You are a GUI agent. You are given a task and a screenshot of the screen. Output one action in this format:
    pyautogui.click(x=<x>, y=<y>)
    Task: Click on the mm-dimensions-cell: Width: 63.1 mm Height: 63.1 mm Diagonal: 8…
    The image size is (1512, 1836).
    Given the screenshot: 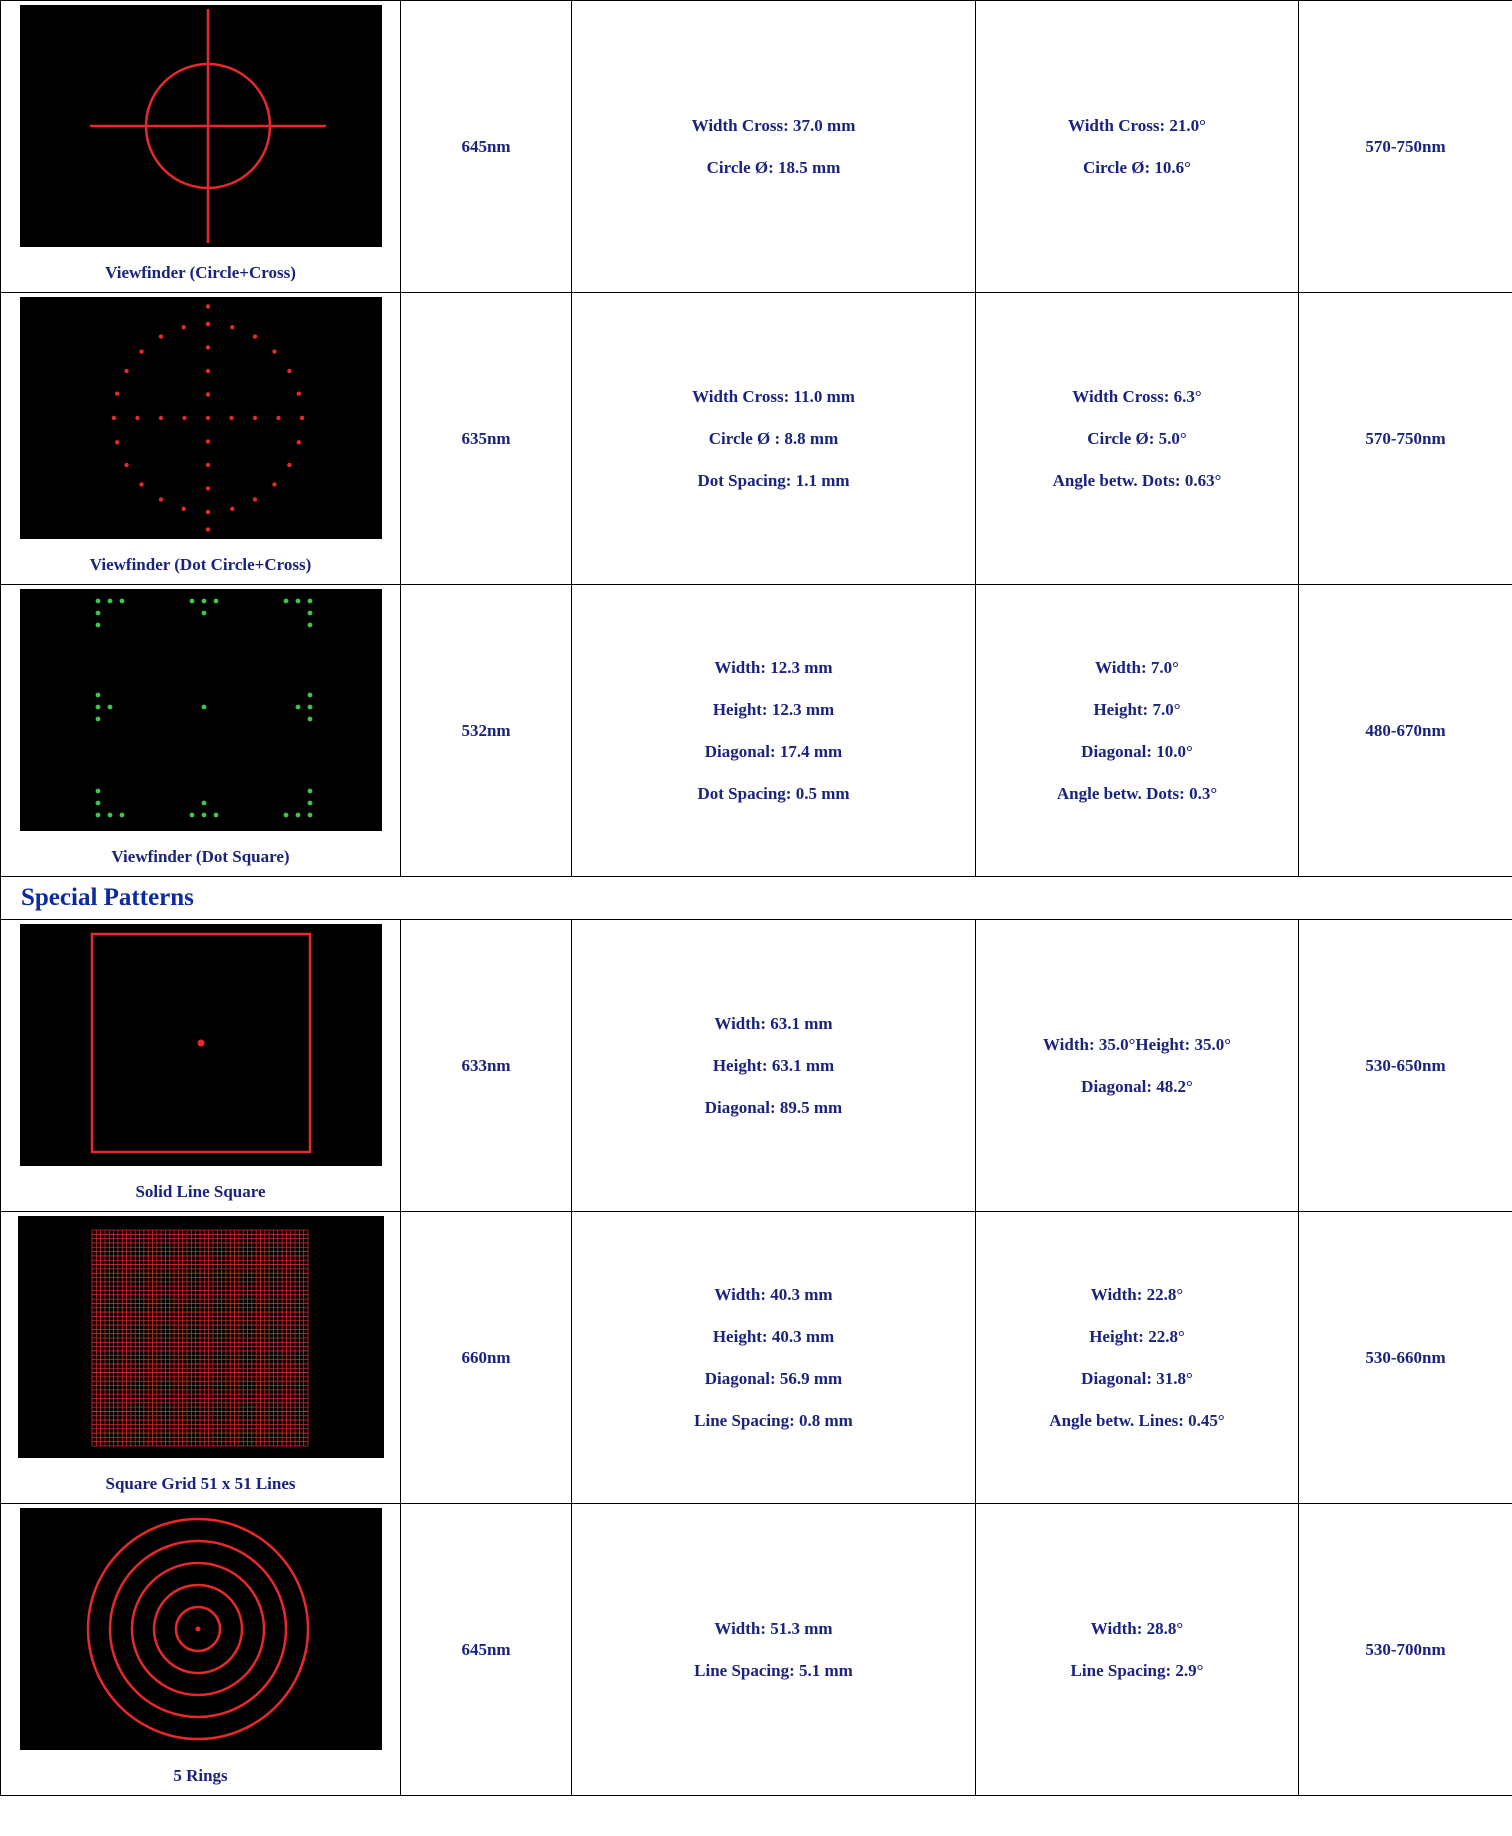 What is the action you would take?
    pyautogui.click(x=773, y=1065)
    